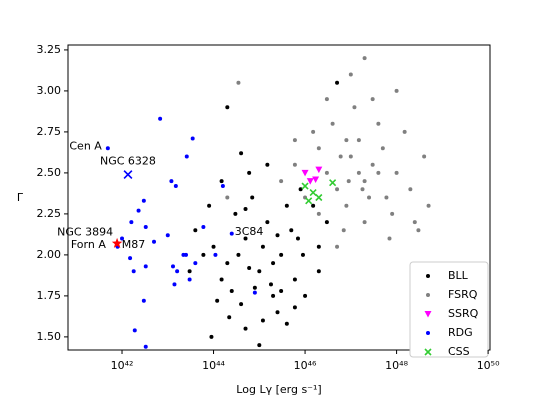  I want to click on annotation: 3C84, so click(249, 231).